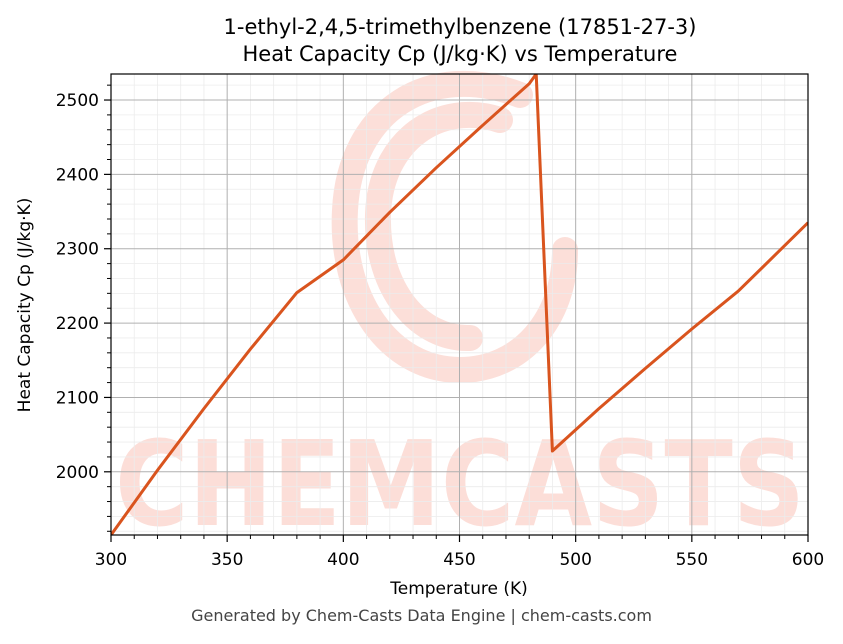  What do you see at coordinates (575, 560) in the screenshot?
I see `x-tick-label-500: 500` at bounding box center [575, 560].